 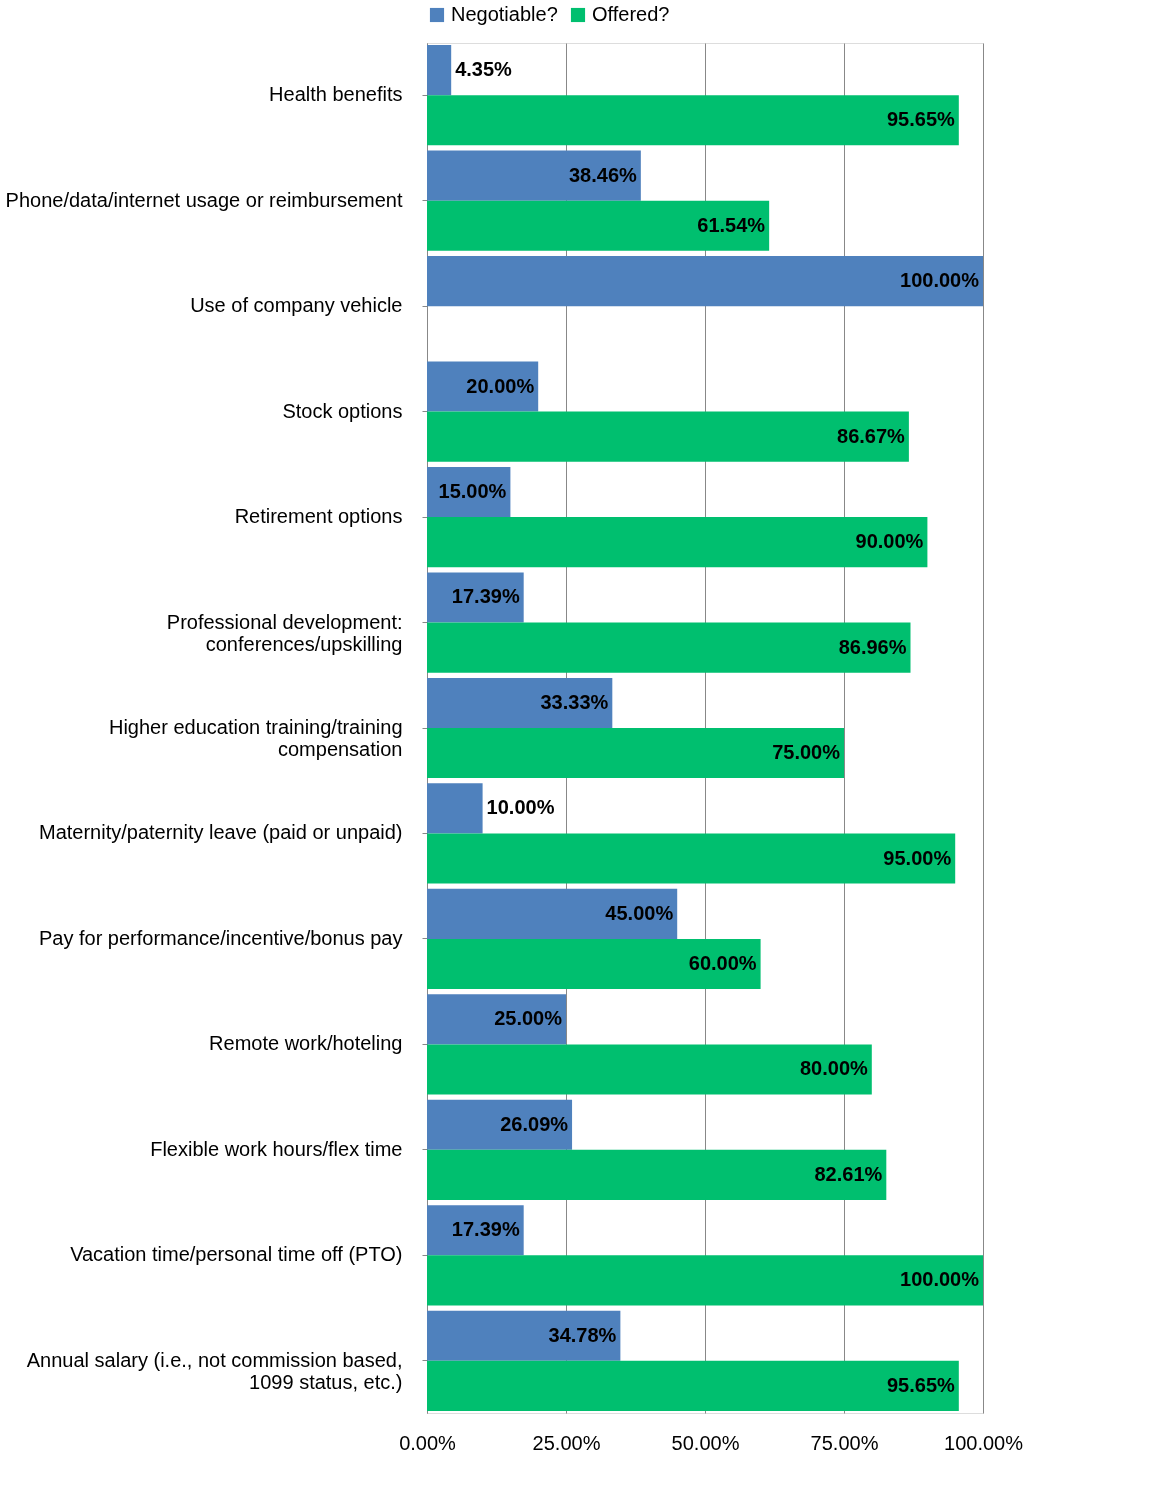 What do you see at coordinates (722, 962) in the screenshot?
I see `data-label: 60.00%` at bounding box center [722, 962].